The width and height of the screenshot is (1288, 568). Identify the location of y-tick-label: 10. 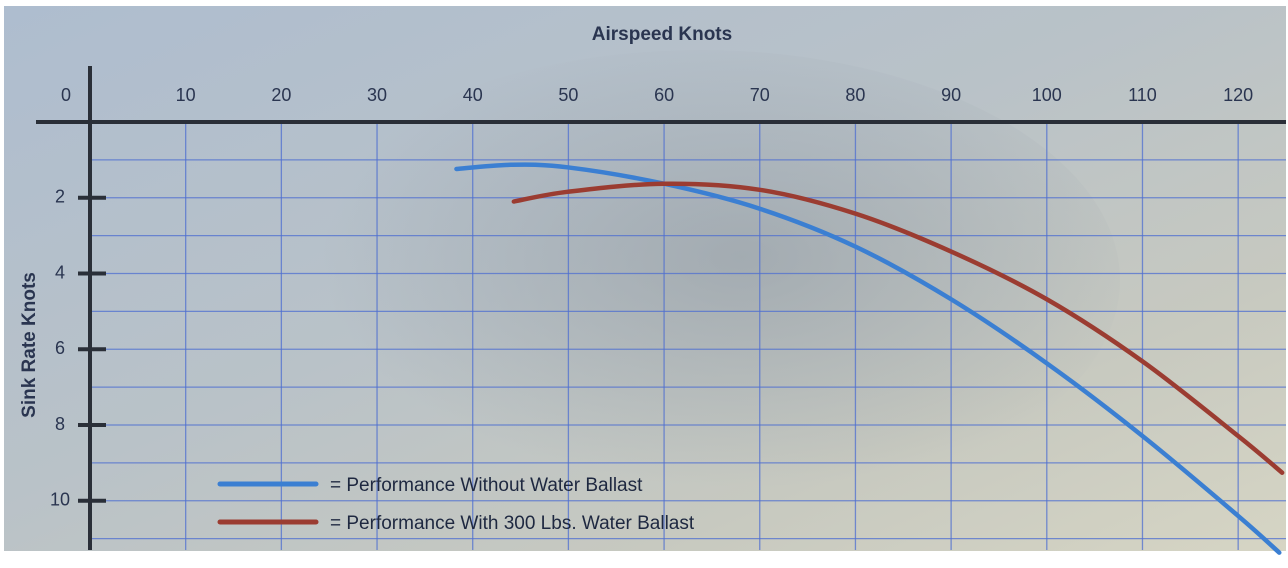
(60, 500).